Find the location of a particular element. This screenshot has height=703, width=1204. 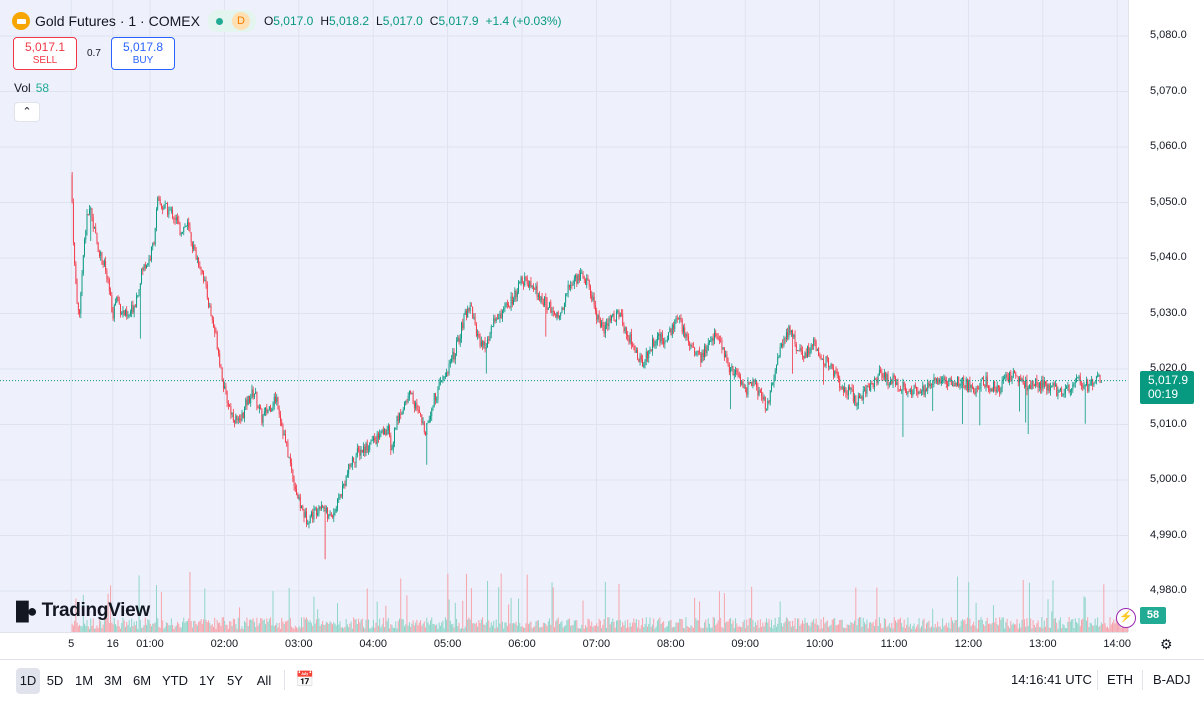

b-adj-toggle: B-ADJ is located at coordinates (1172, 679).